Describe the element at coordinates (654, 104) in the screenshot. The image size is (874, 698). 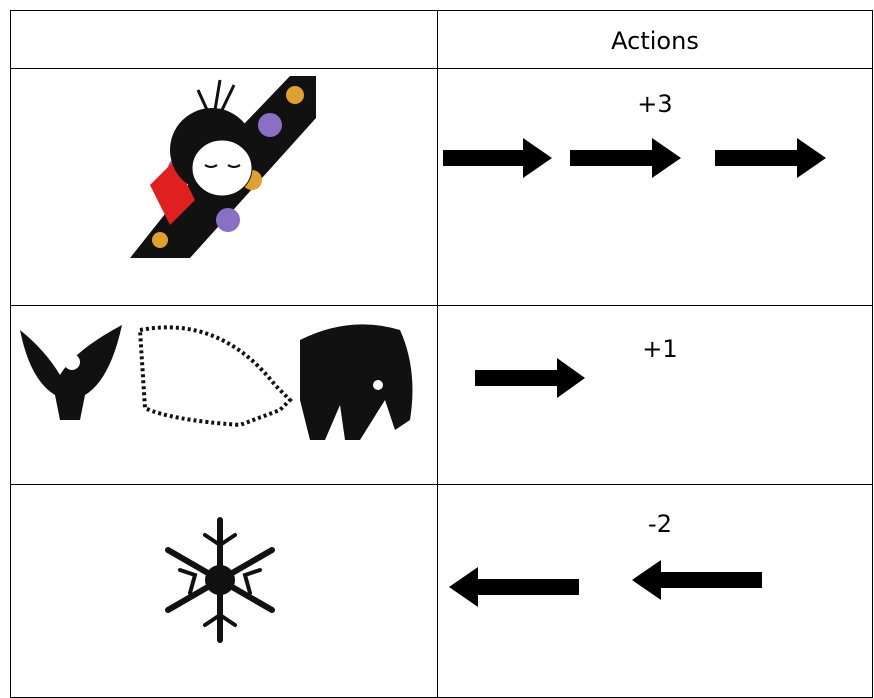
I see `action-value: +3` at that location.